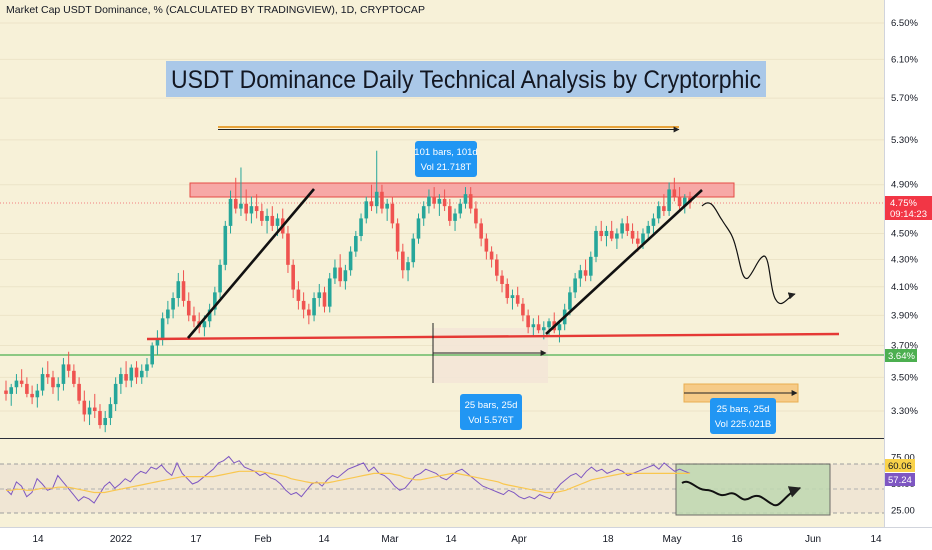 The height and width of the screenshot is (550, 932). What do you see at coordinates (741, 493) in the screenshot?
I see `rsi-projection-path` at bounding box center [741, 493].